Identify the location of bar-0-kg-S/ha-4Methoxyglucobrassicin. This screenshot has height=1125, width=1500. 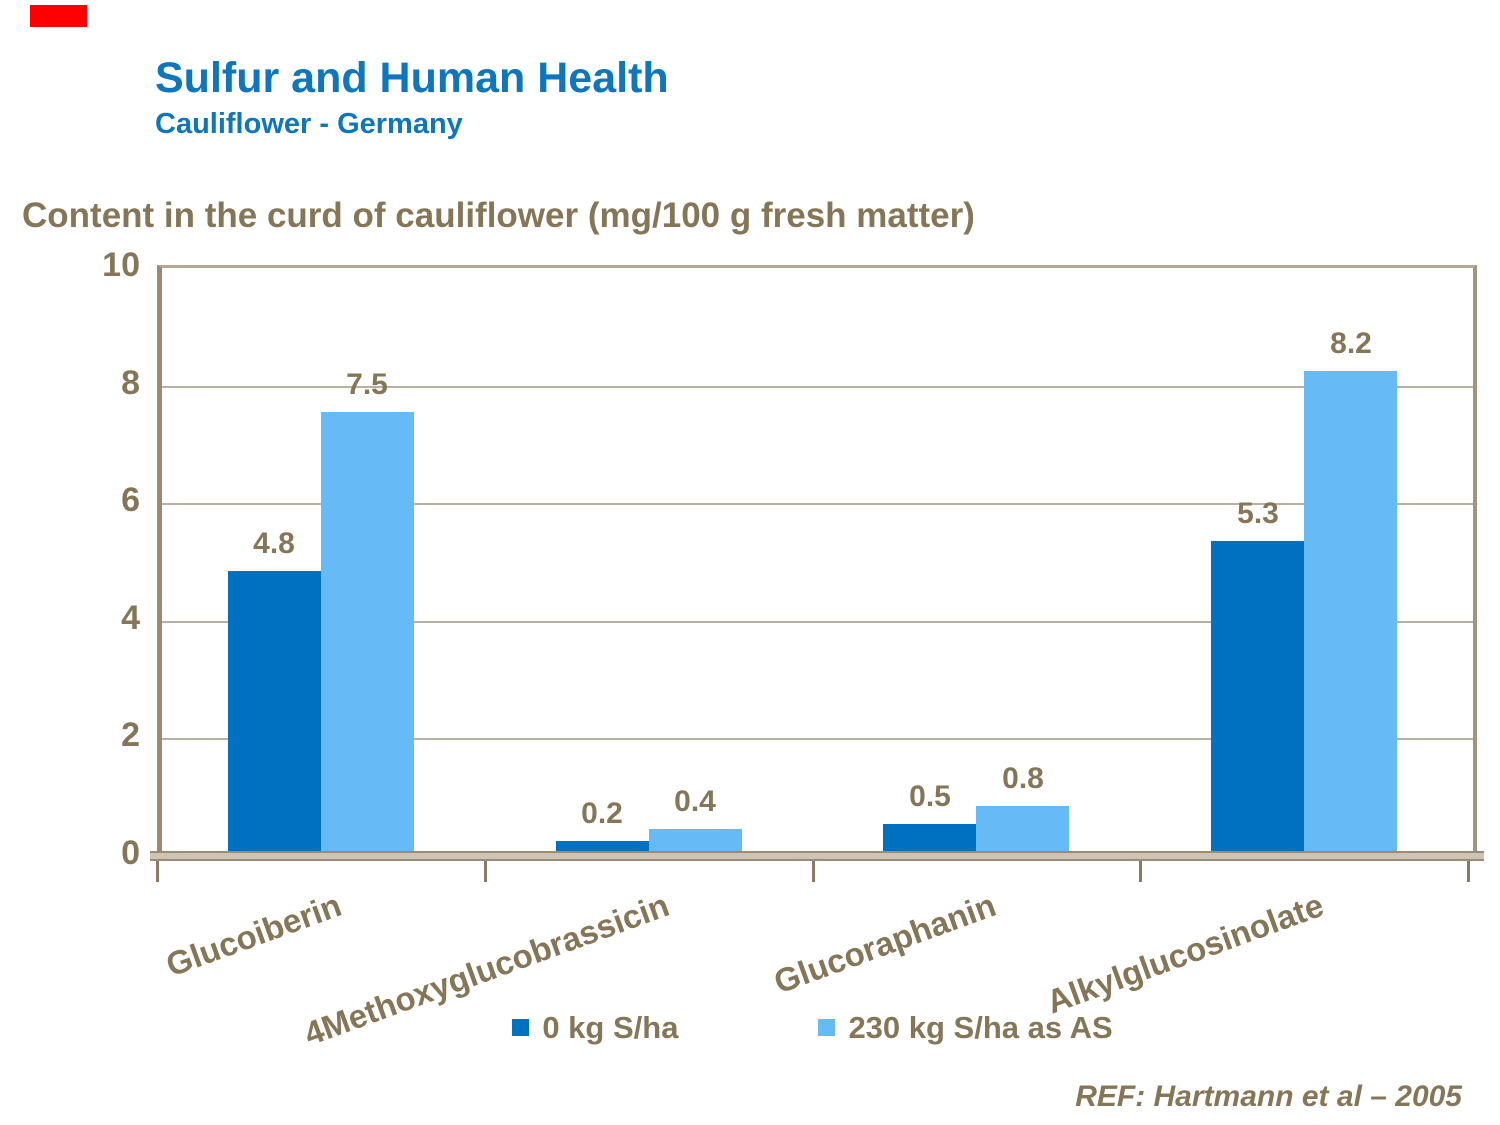
(602, 847).